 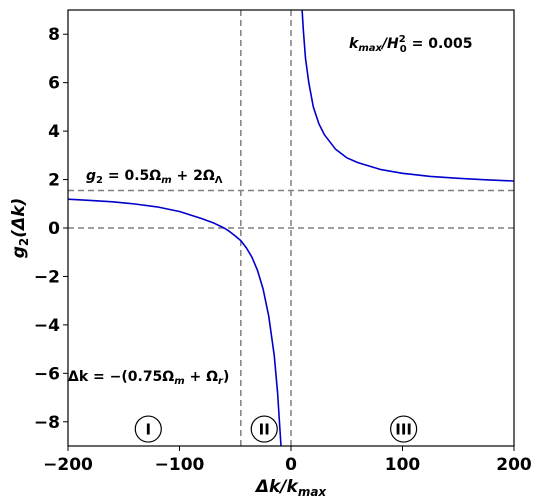 What do you see at coordinates (20, 228) in the screenshot?
I see `y-axis-label: g2(Δk)` at bounding box center [20, 228].